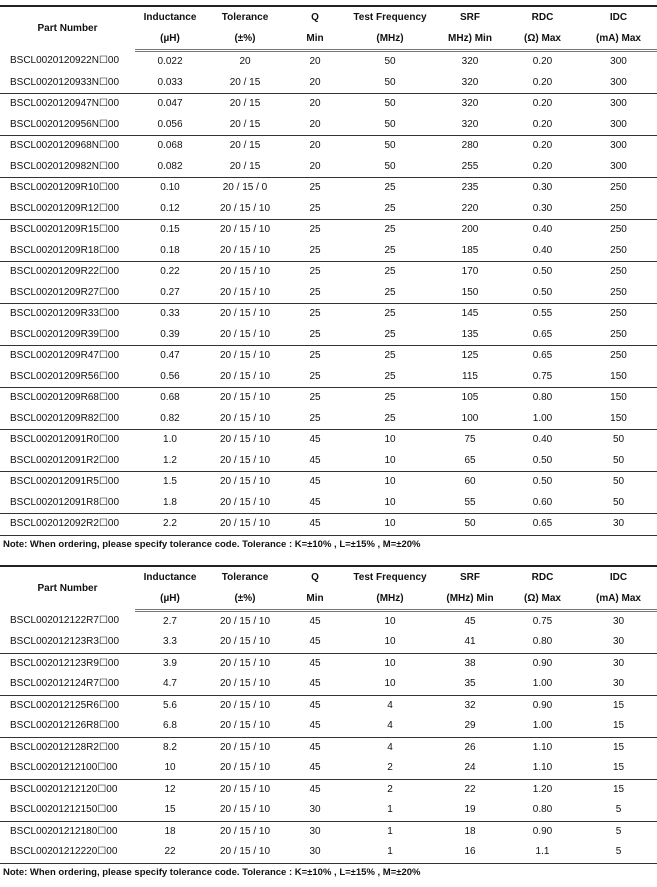 Image resolution: width=657 pixels, height=887 pixels. I want to click on cell-rdc: 1.10, so click(542, 747).